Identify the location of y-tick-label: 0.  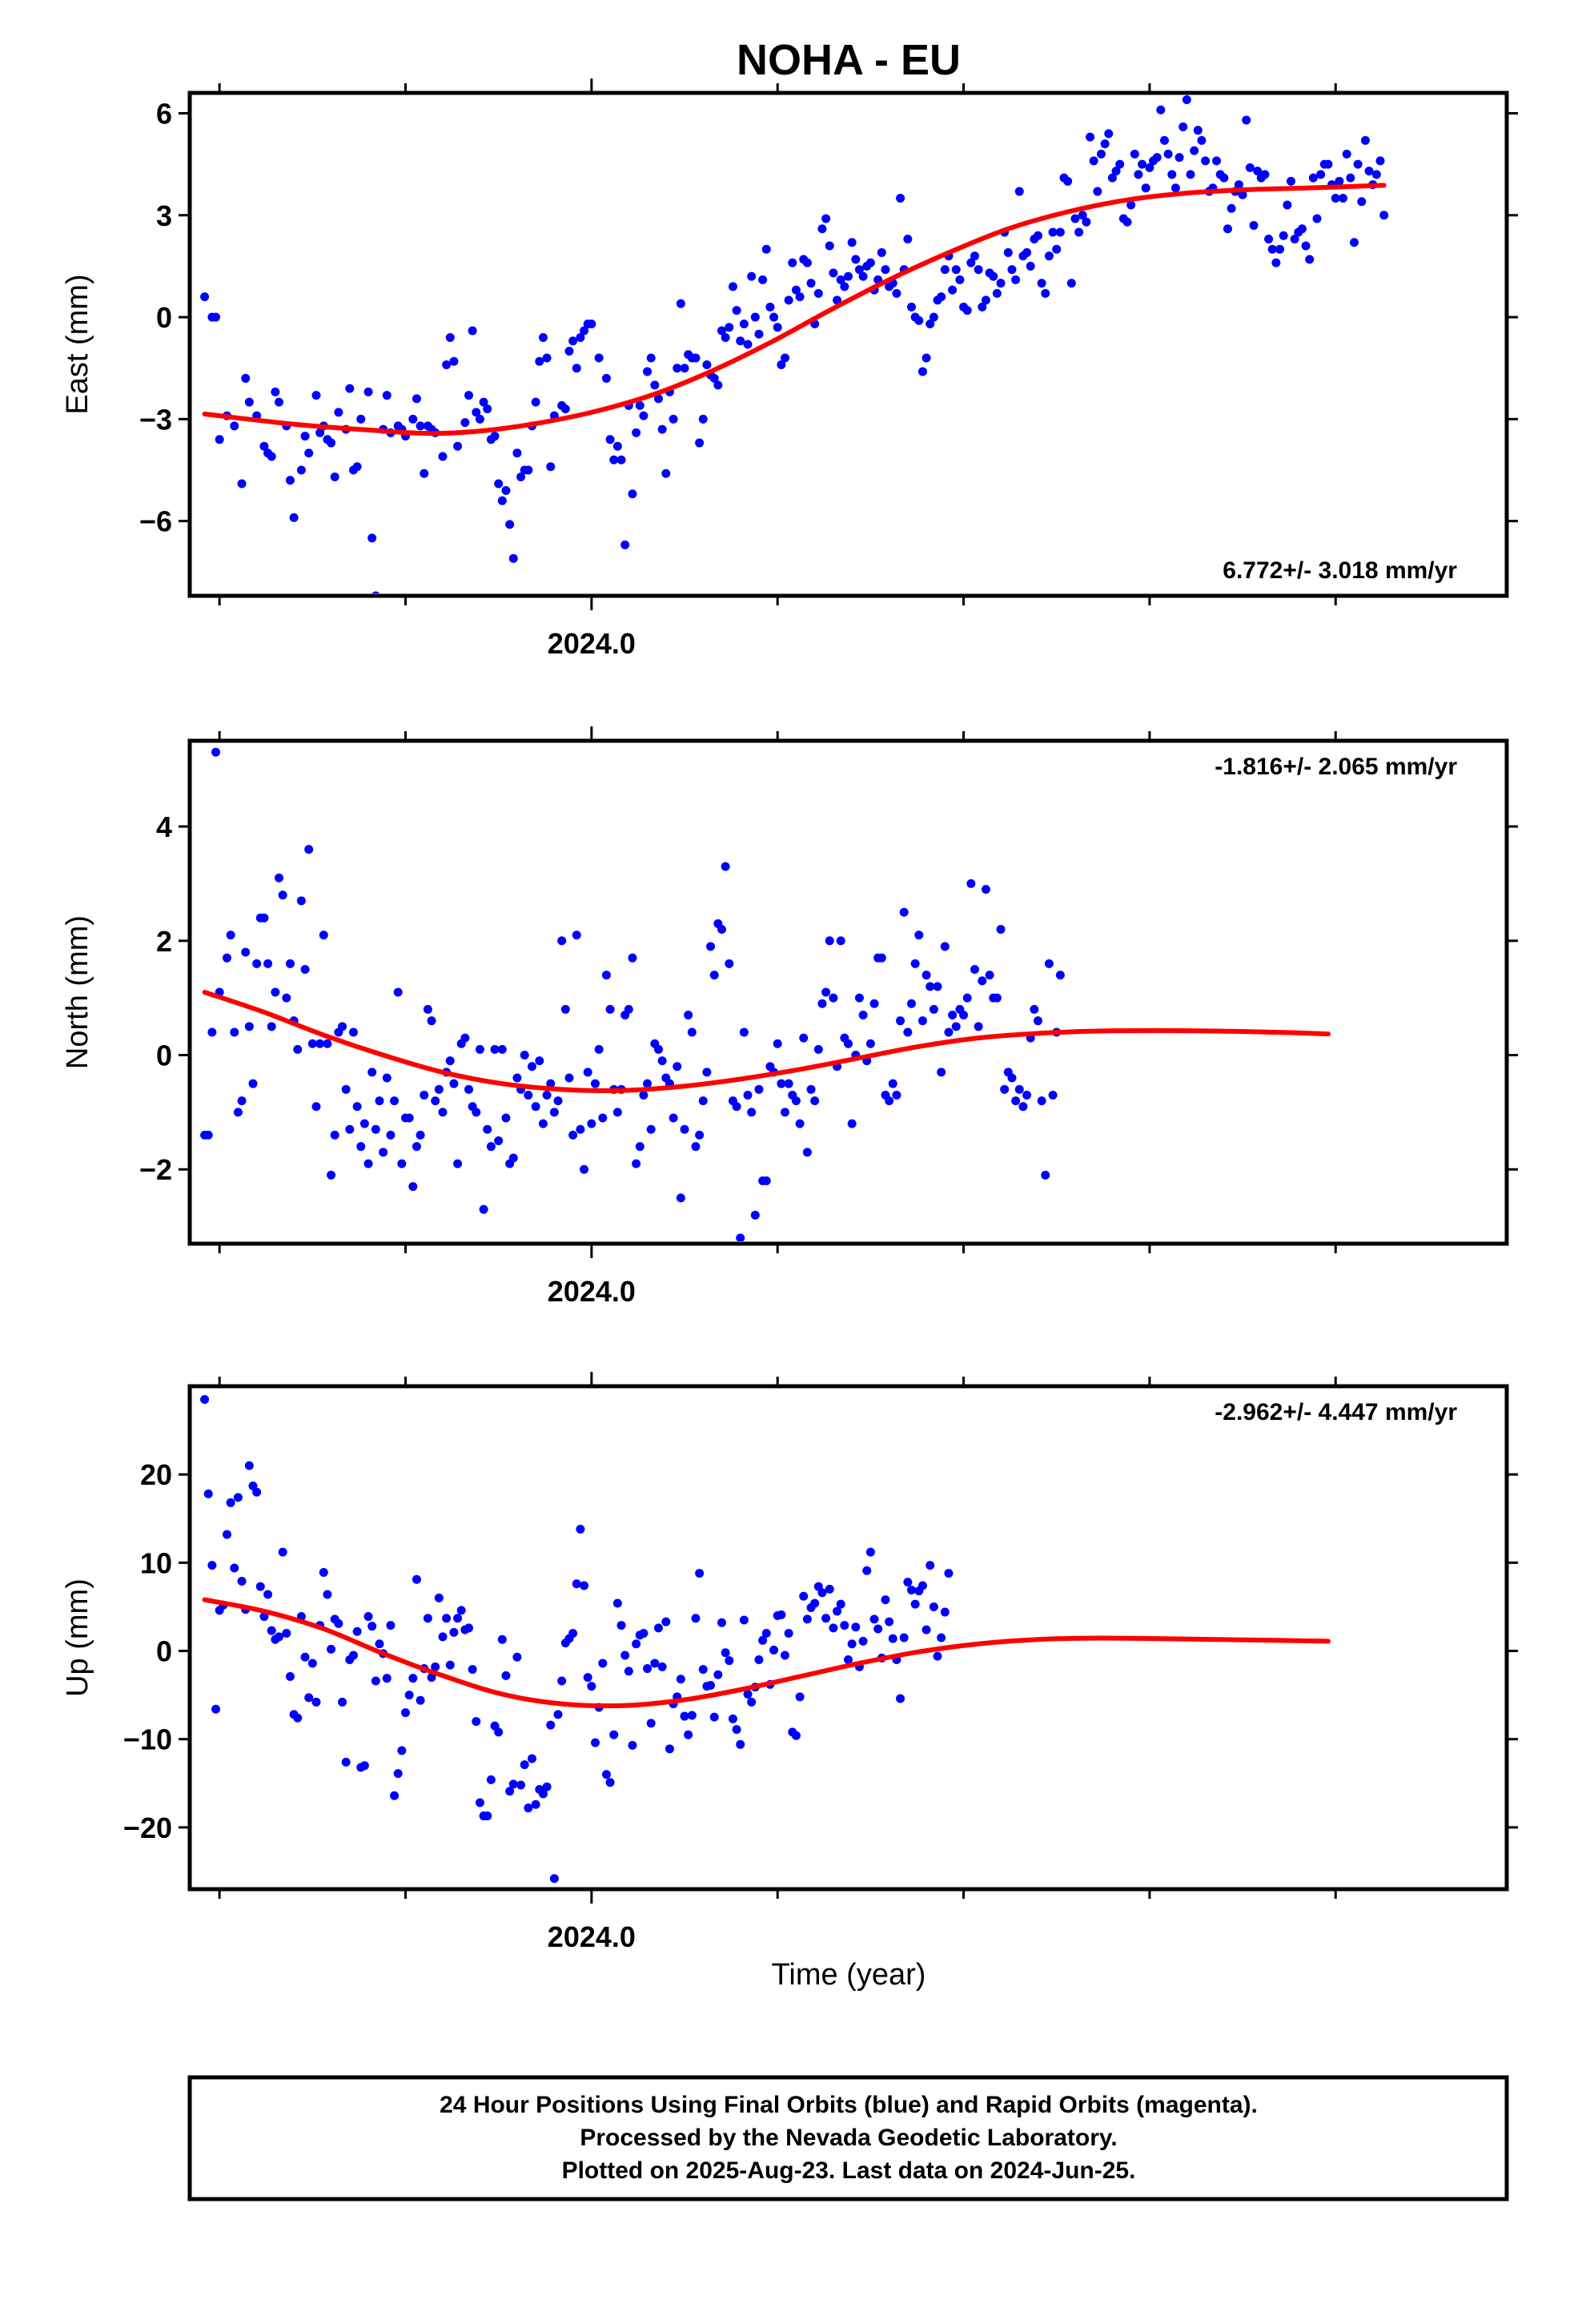
(164, 317).